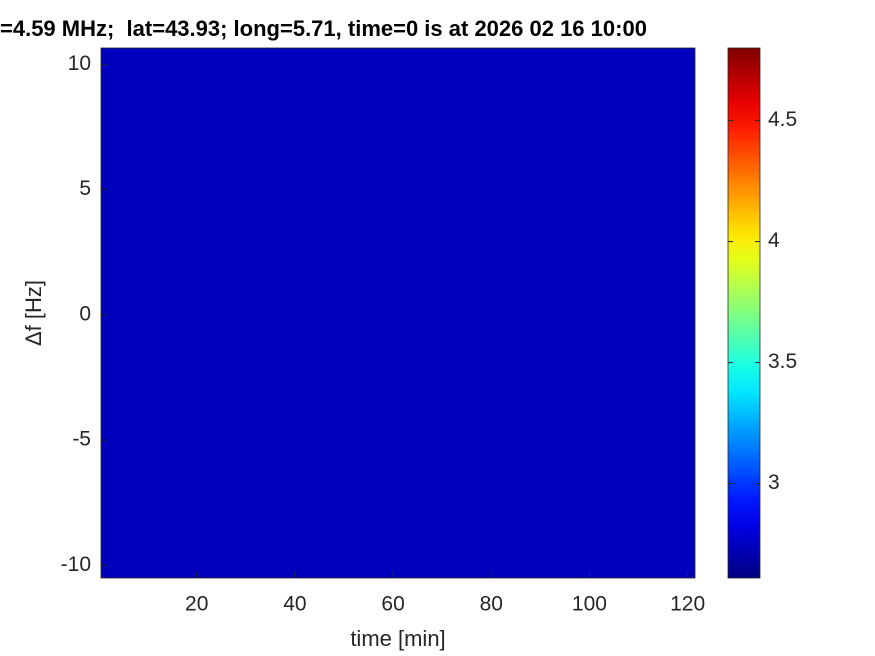 The width and height of the screenshot is (875, 656). What do you see at coordinates (491, 604) in the screenshot?
I see `x-tick-label: 80` at bounding box center [491, 604].